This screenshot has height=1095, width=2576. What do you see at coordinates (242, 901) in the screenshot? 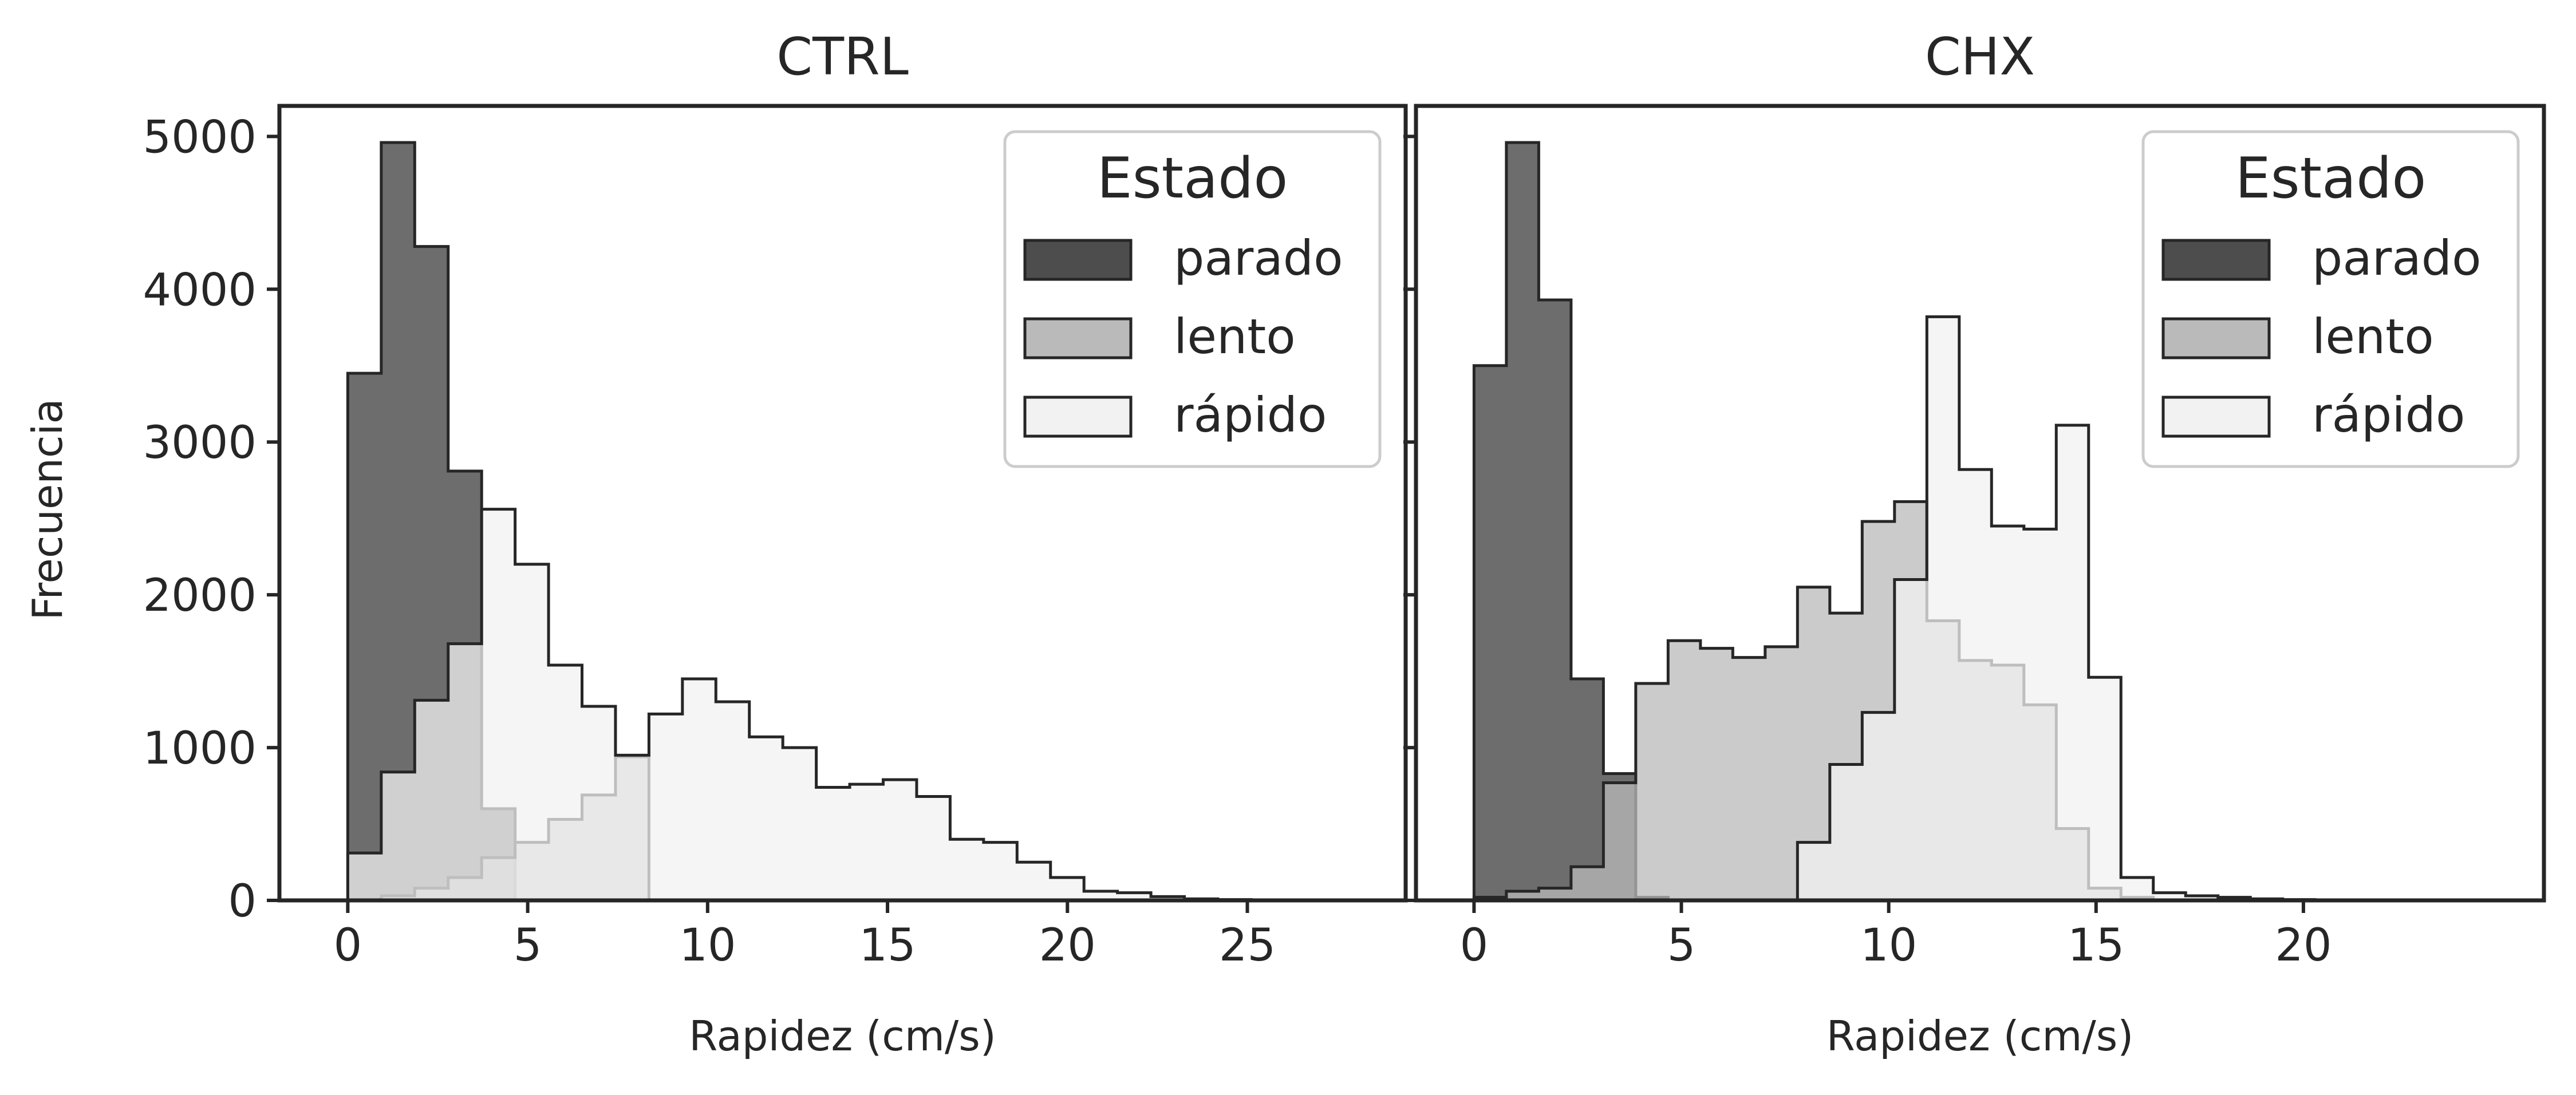
I see `y-tick-label: 0` at bounding box center [242, 901].